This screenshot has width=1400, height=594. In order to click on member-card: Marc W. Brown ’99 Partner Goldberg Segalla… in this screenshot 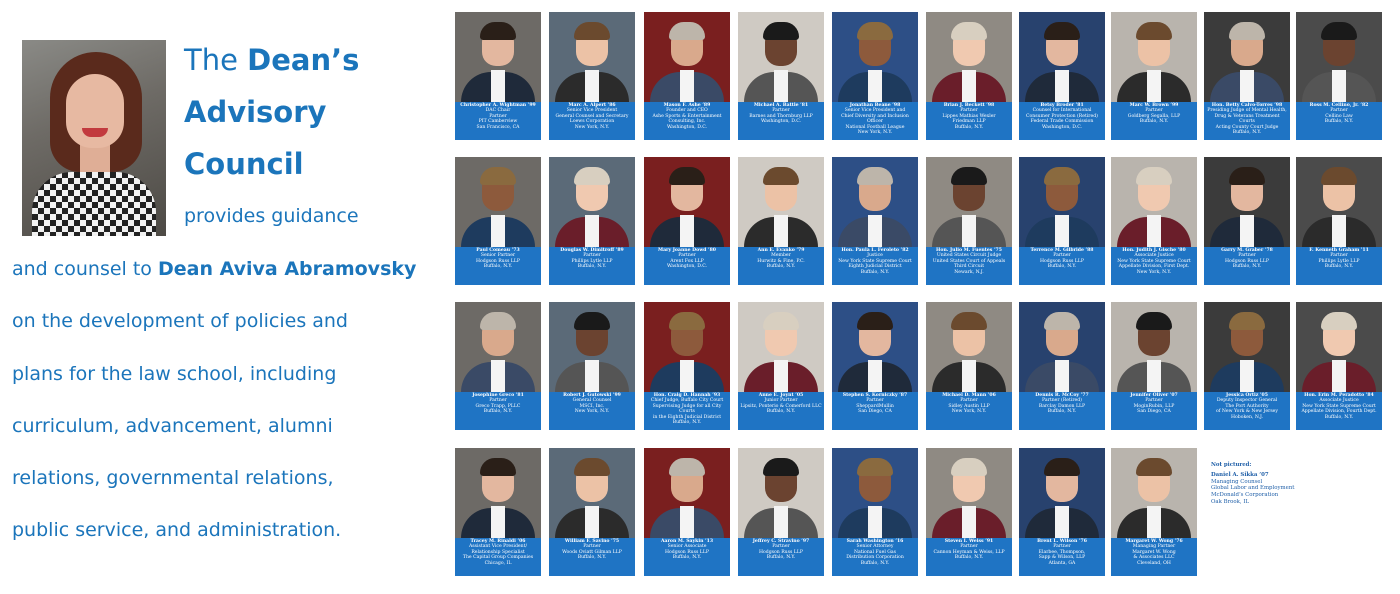, I will do `click(1154, 76)`.